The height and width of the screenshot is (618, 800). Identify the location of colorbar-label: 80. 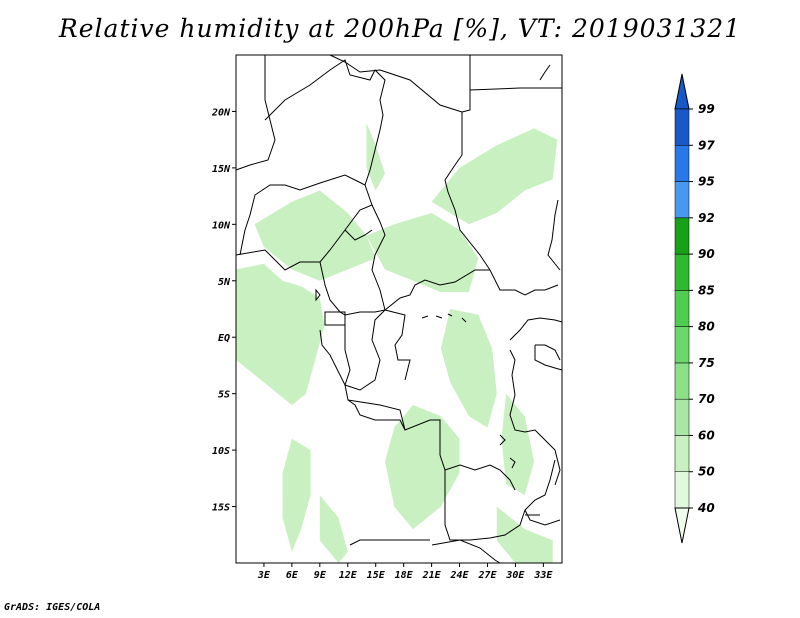
(706, 327).